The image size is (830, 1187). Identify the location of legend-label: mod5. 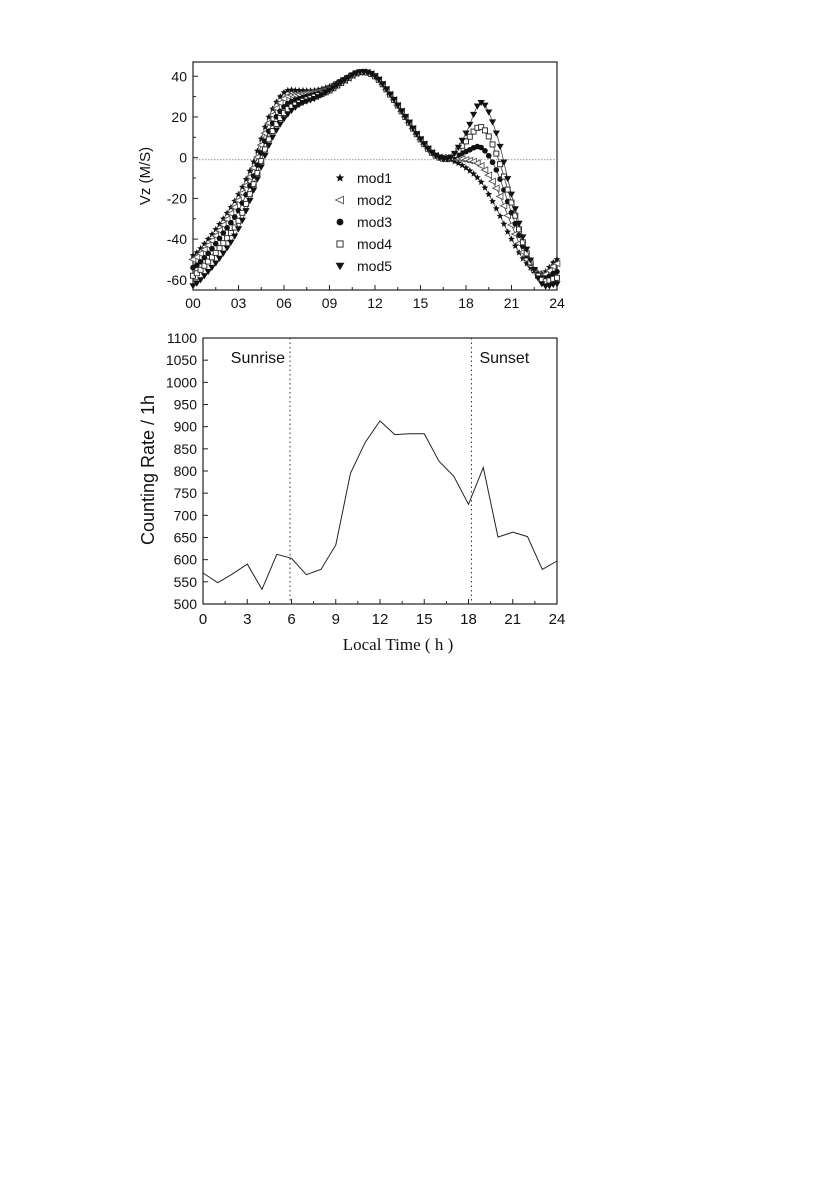
(374, 266).